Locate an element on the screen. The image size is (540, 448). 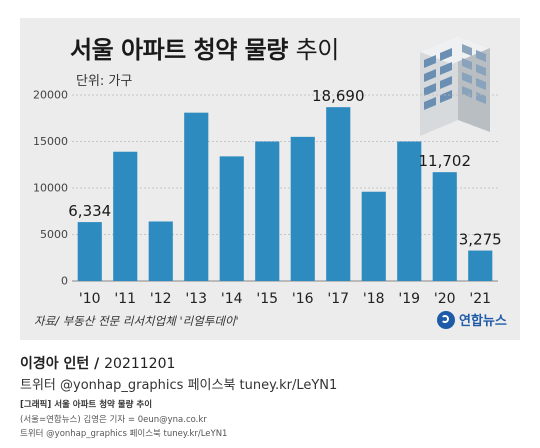
author-name: 이경아 인턴 / is located at coordinates (60, 364).